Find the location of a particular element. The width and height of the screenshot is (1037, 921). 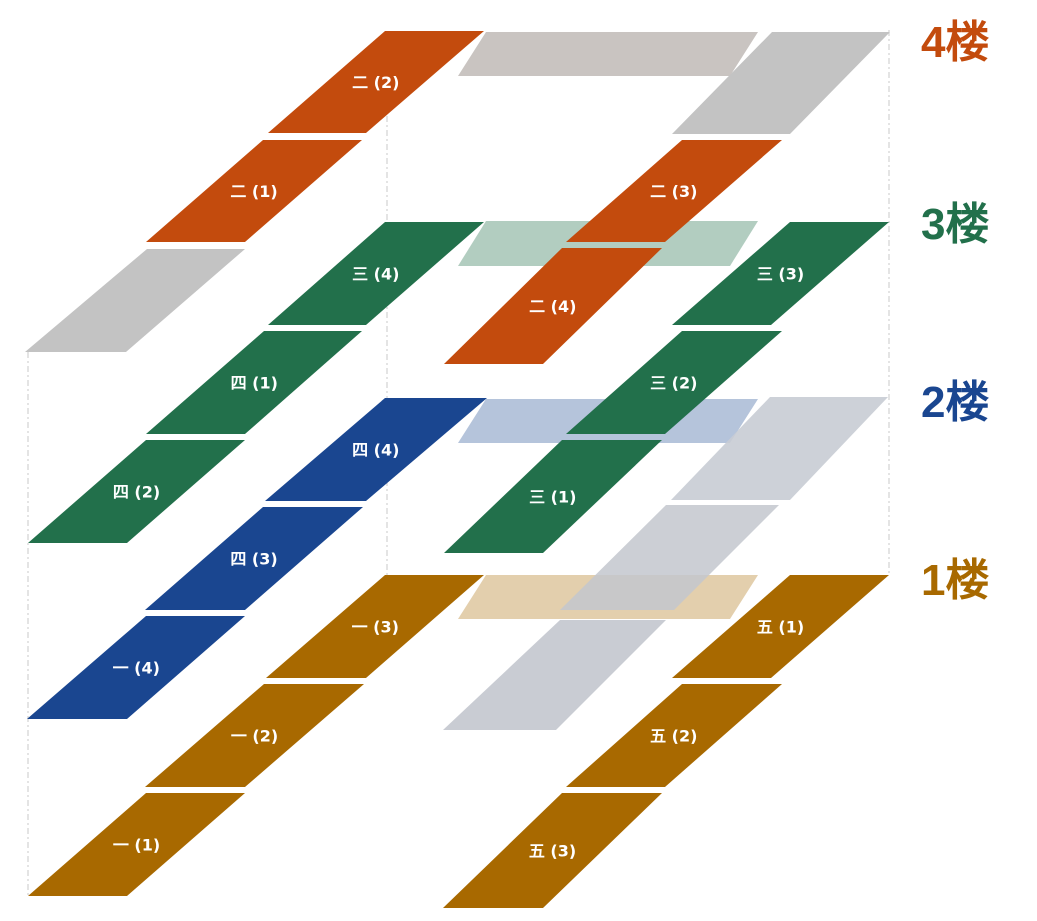

tile-wu-3-label: 五 (3) is located at coordinates (552, 851).